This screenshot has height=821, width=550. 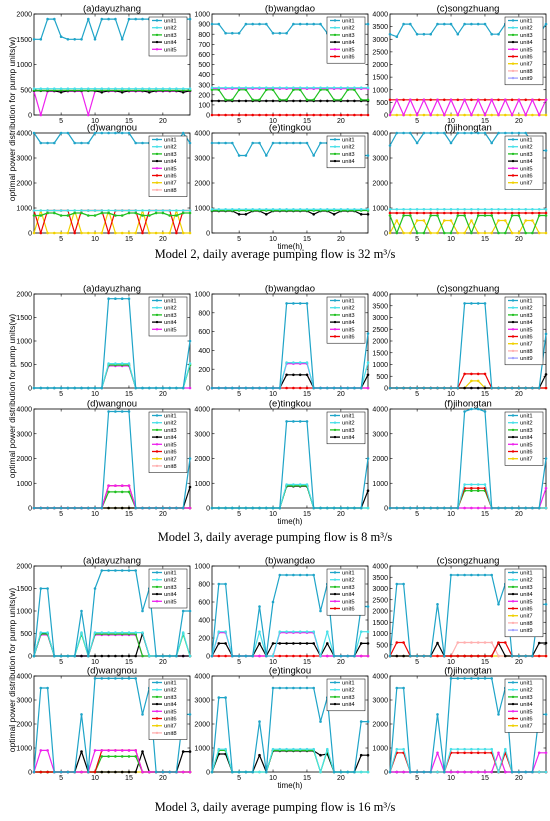 What do you see at coordinates (380, 40) in the screenshot?
I see `y-tick-label: 3000` at bounding box center [380, 40].